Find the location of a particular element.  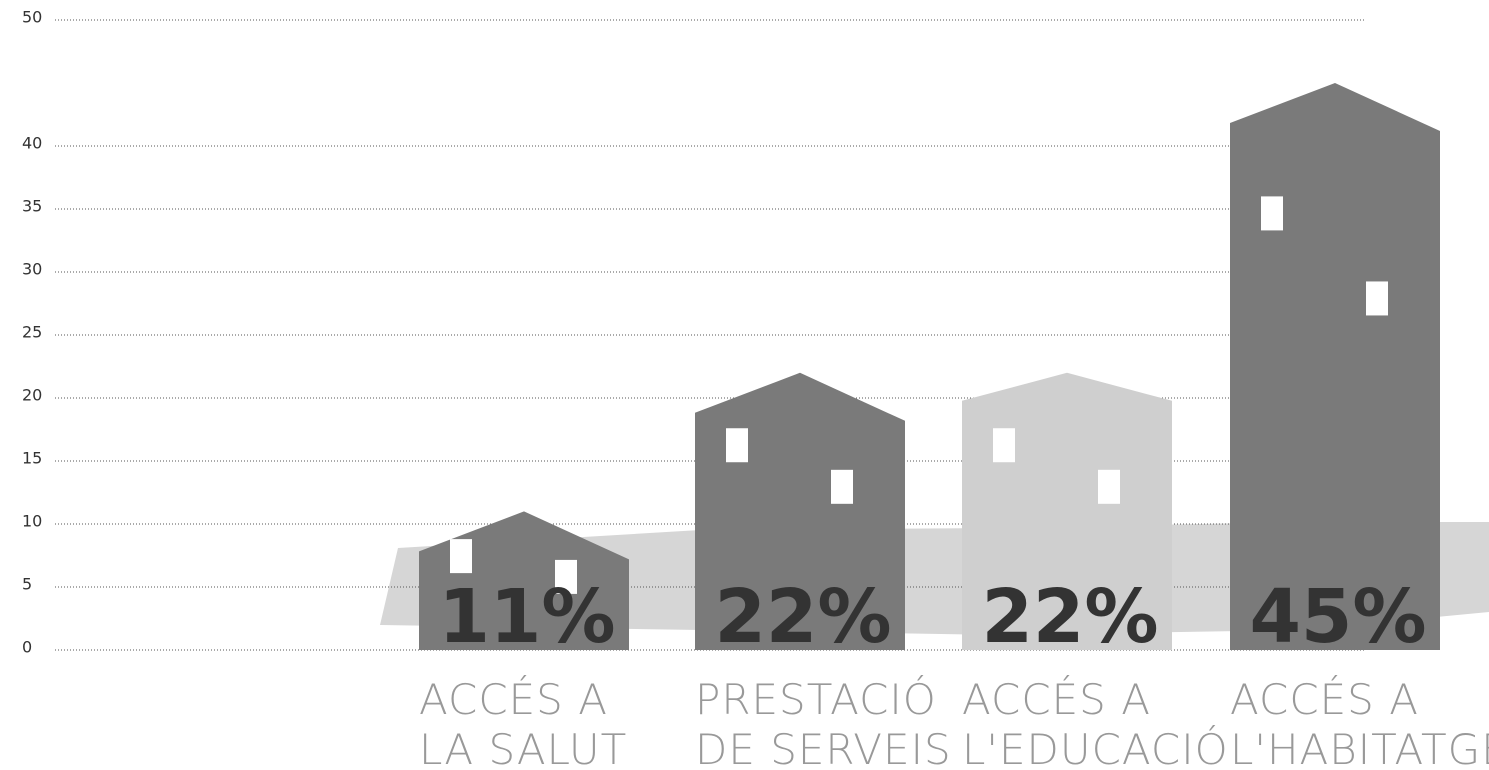

x-tick-label: LA SALUT is located at coordinates (523, 747).